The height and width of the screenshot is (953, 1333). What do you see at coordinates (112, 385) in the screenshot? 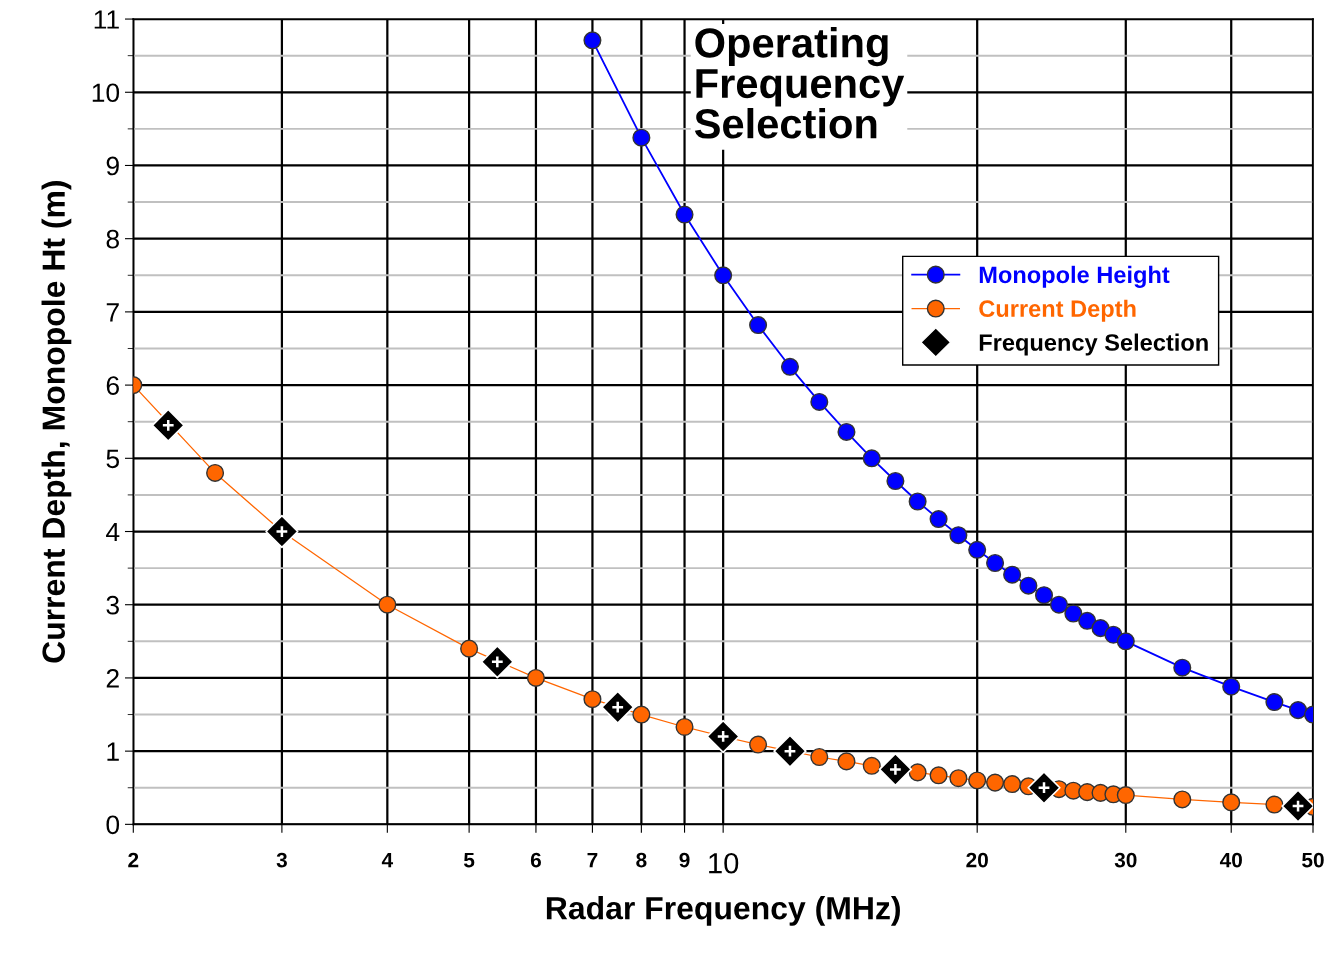
I see `y-tick-label: 6` at bounding box center [112, 385].